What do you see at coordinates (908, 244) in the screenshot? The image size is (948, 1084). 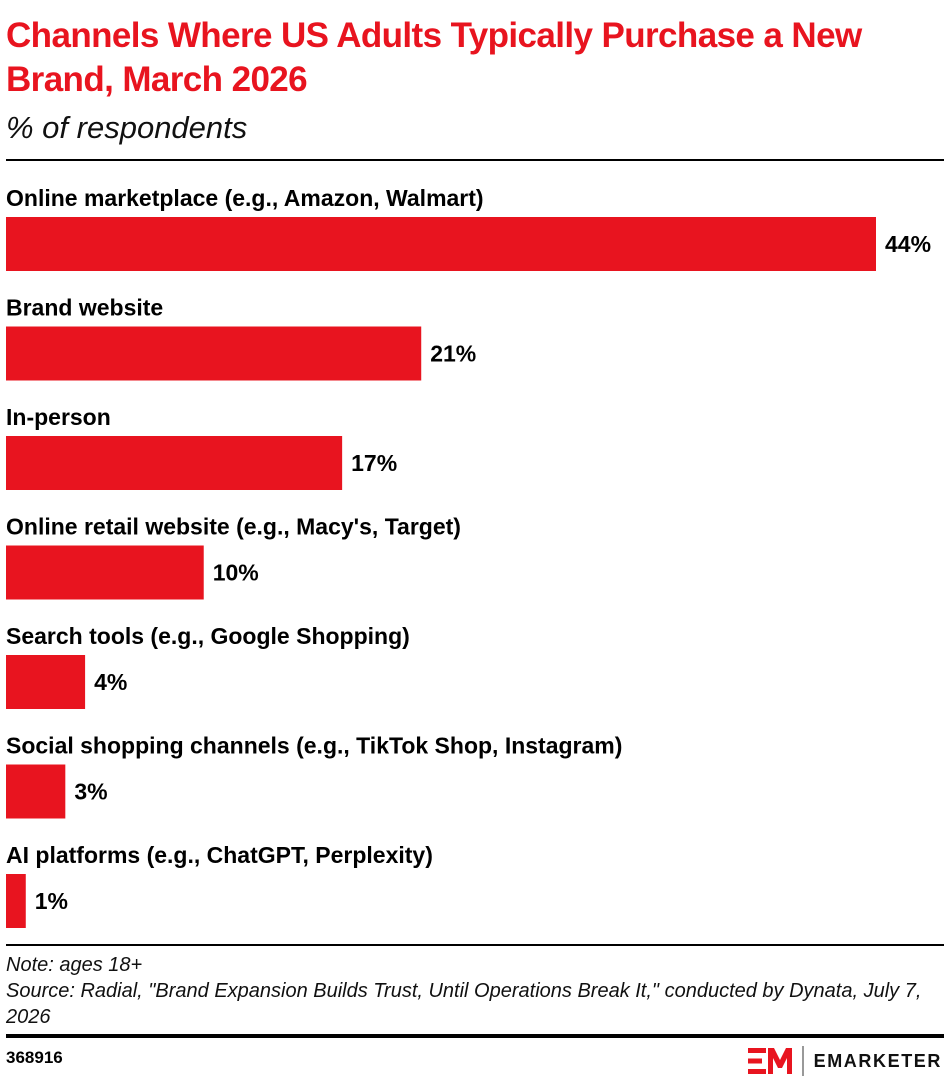 I see `value-label: 44%` at bounding box center [908, 244].